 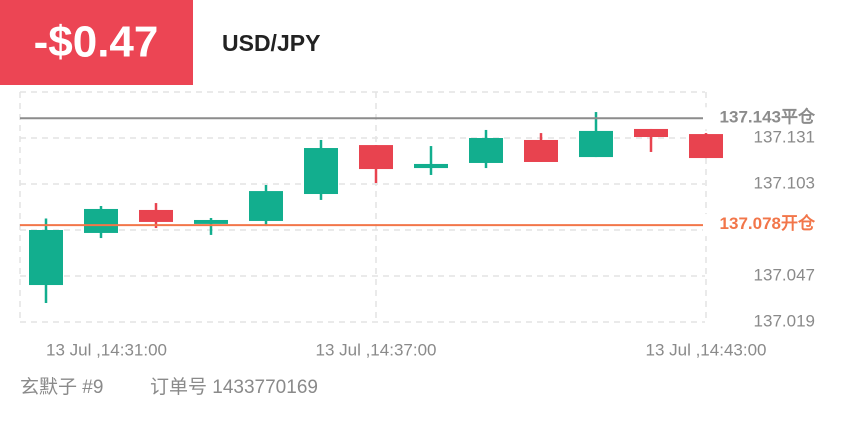 I want to click on price-value: 137.143, so click(x=750, y=117).